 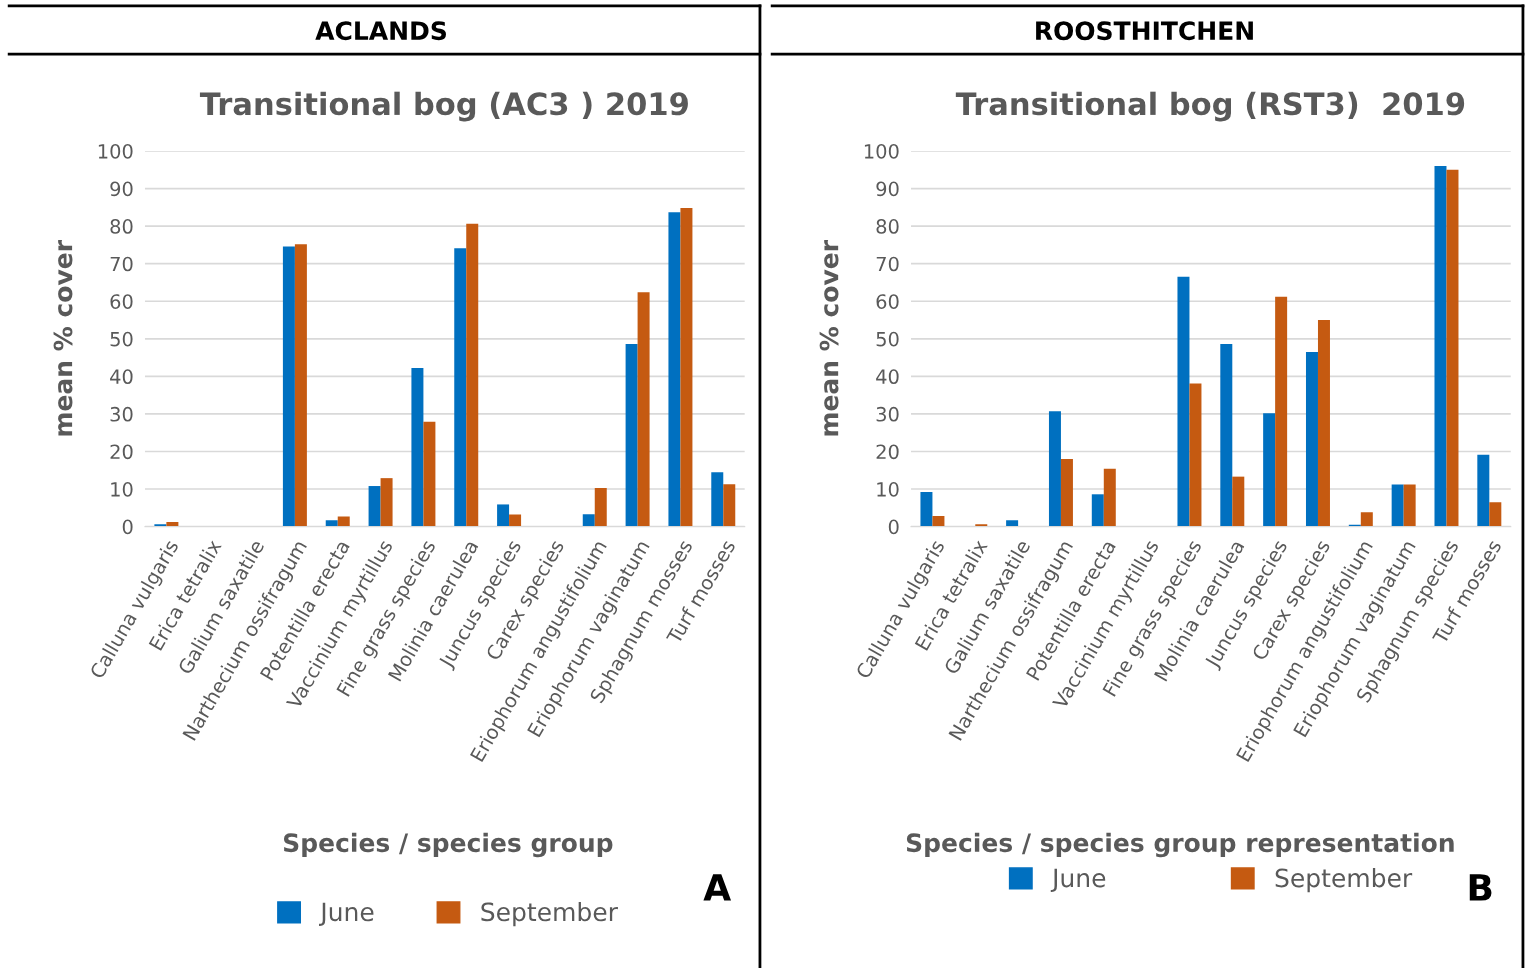 What do you see at coordinates (717, 887) in the screenshot?
I see `text: A` at bounding box center [717, 887].